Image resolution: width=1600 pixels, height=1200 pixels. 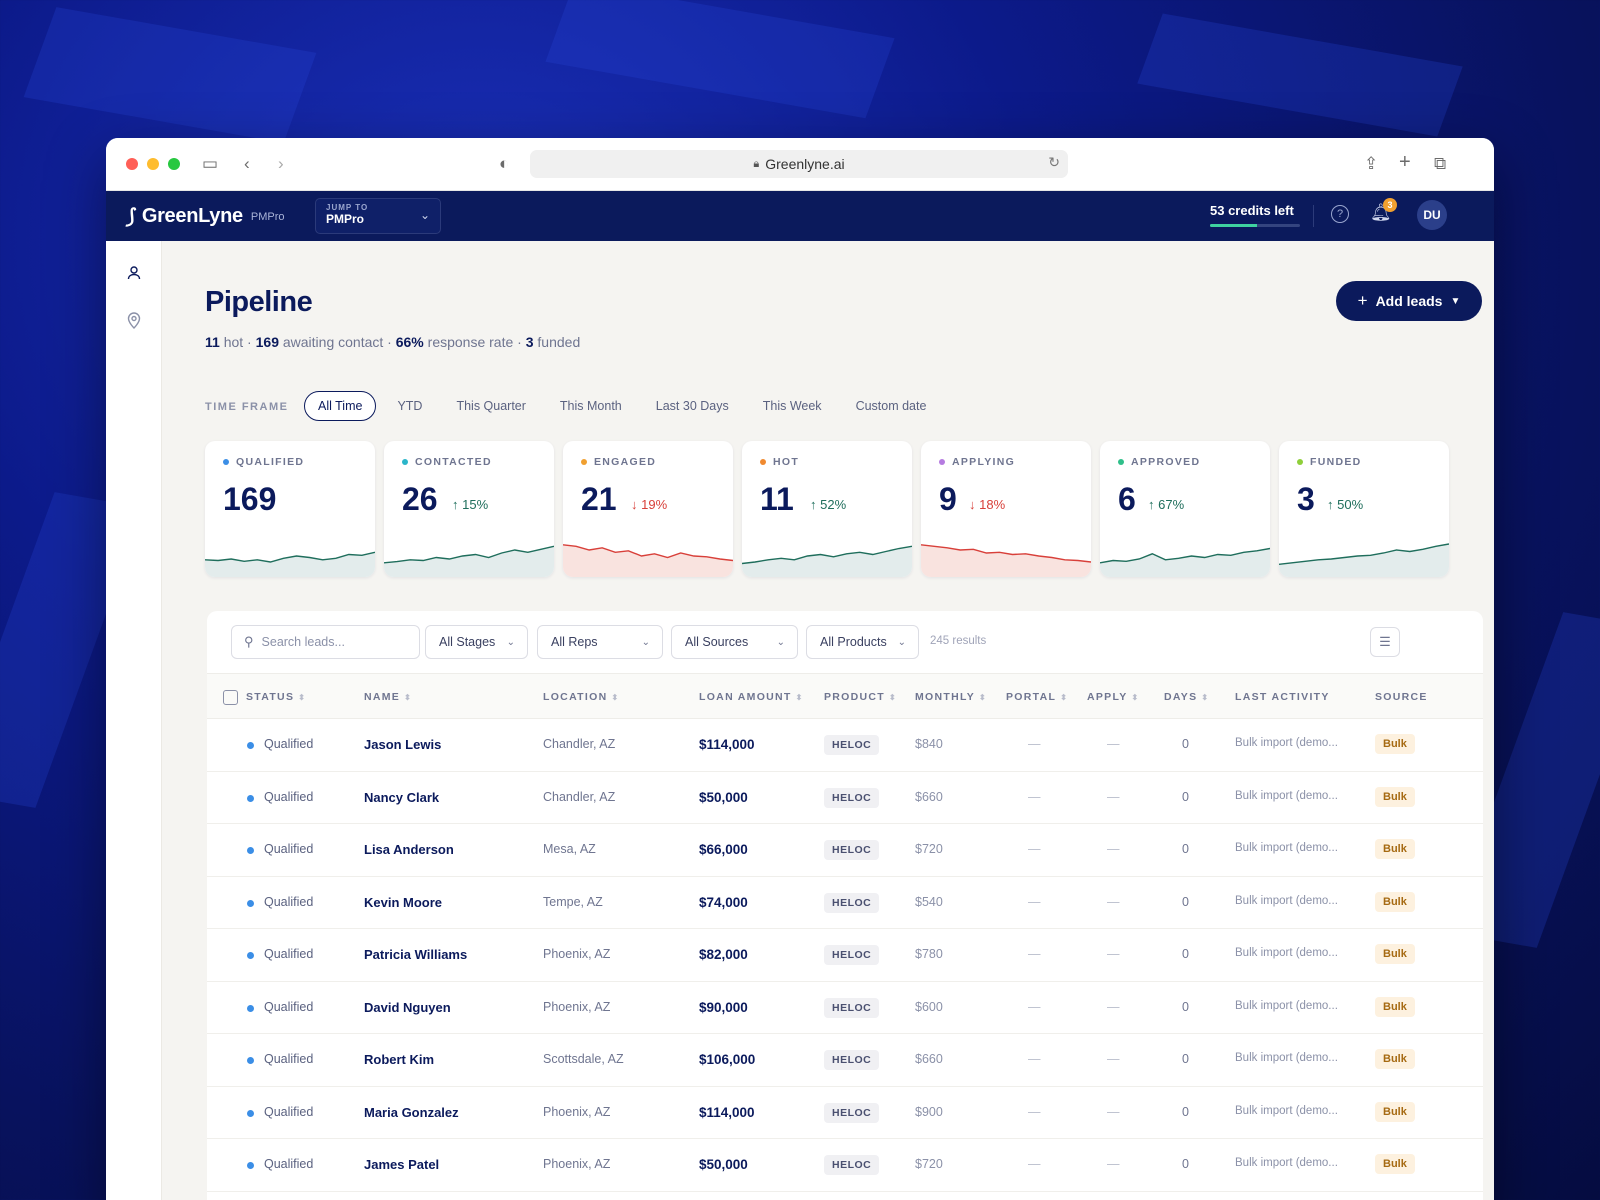 What do you see at coordinates (290, 509) in the screenshot?
I see `stage-card-qualified: QUALIFIED 169` at bounding box center [290, 509].